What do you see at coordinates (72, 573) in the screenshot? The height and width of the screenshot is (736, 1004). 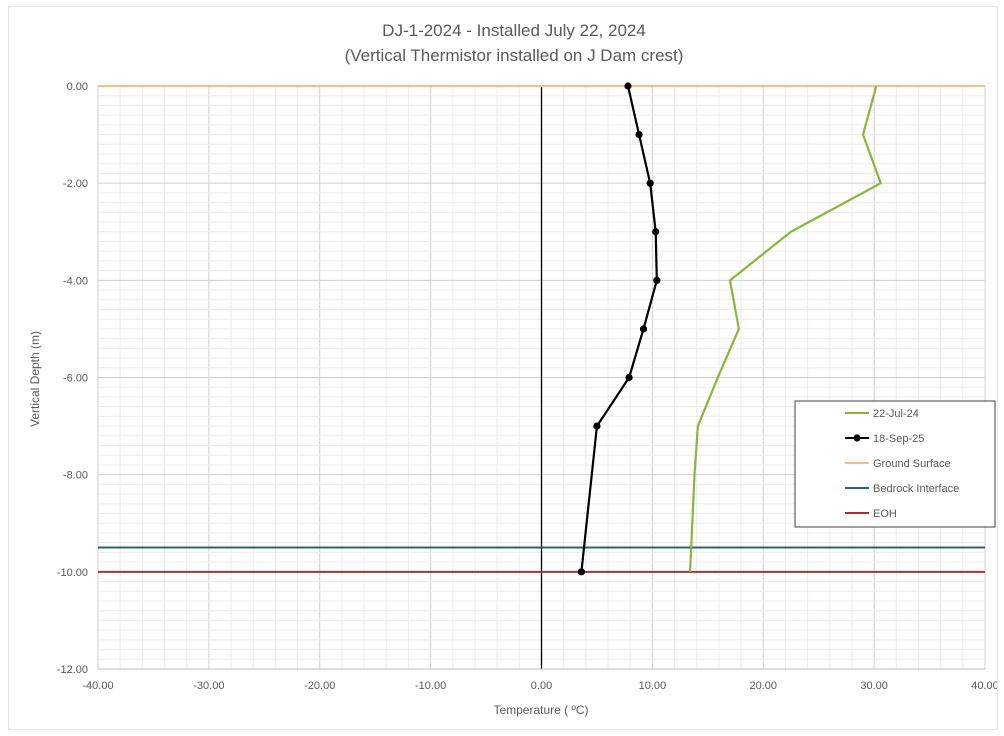 I see `y-tick-label: -10.00` at bounding box center [72, 573].